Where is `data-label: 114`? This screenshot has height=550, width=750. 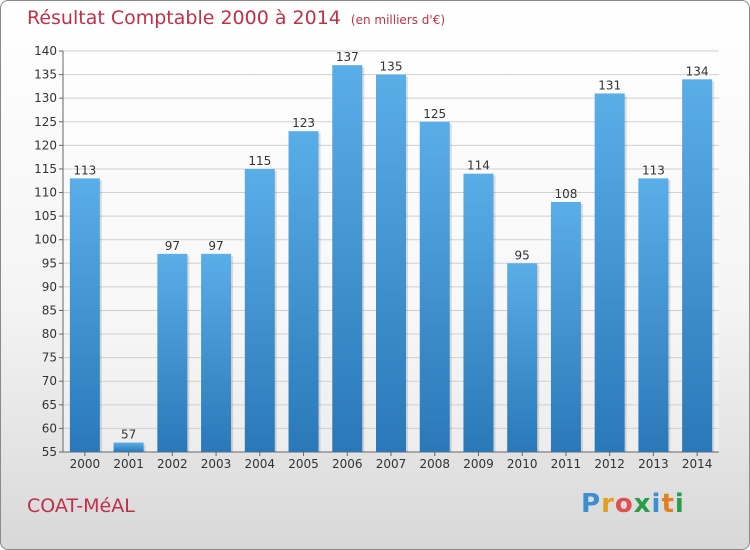 data-label: 114 is located at coordinates (478, 166).